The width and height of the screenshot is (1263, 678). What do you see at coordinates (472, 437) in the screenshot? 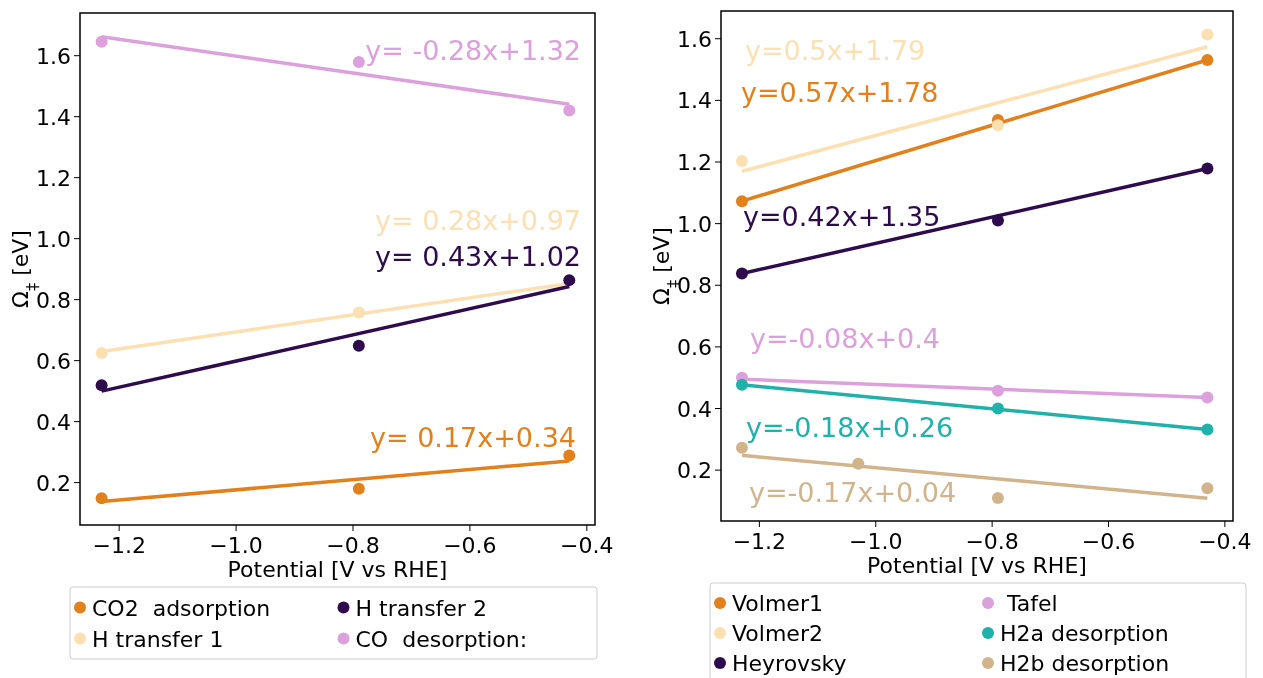
I see `annotation: y= 0.17x+0.34` at bounding box center [472, 437].